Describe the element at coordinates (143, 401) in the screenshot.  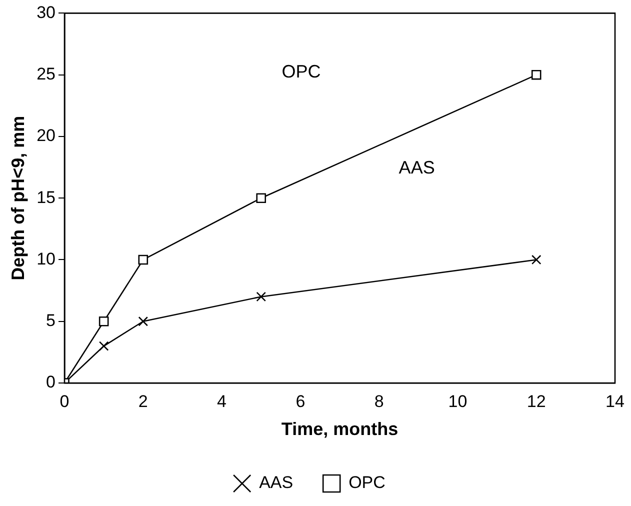
I see `x-tick-label: 2` at that location.